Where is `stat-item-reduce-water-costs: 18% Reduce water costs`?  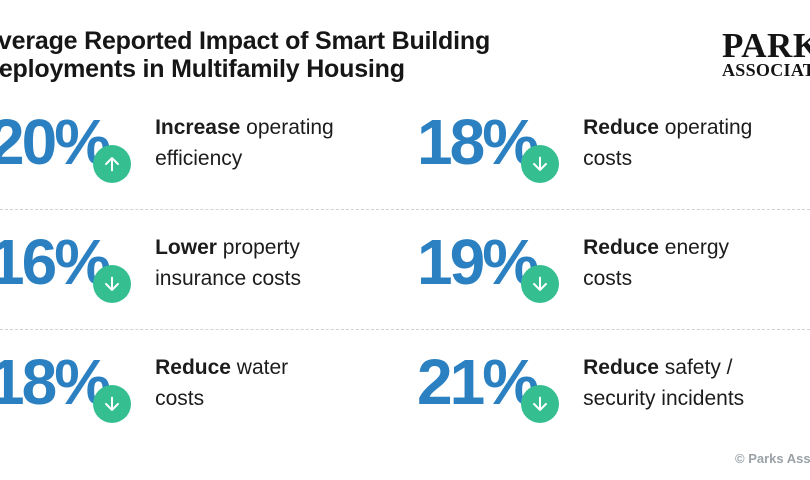
stat-item-reduce-water-costs: 18% Reduce water costs is located at coordinates (144, 384).